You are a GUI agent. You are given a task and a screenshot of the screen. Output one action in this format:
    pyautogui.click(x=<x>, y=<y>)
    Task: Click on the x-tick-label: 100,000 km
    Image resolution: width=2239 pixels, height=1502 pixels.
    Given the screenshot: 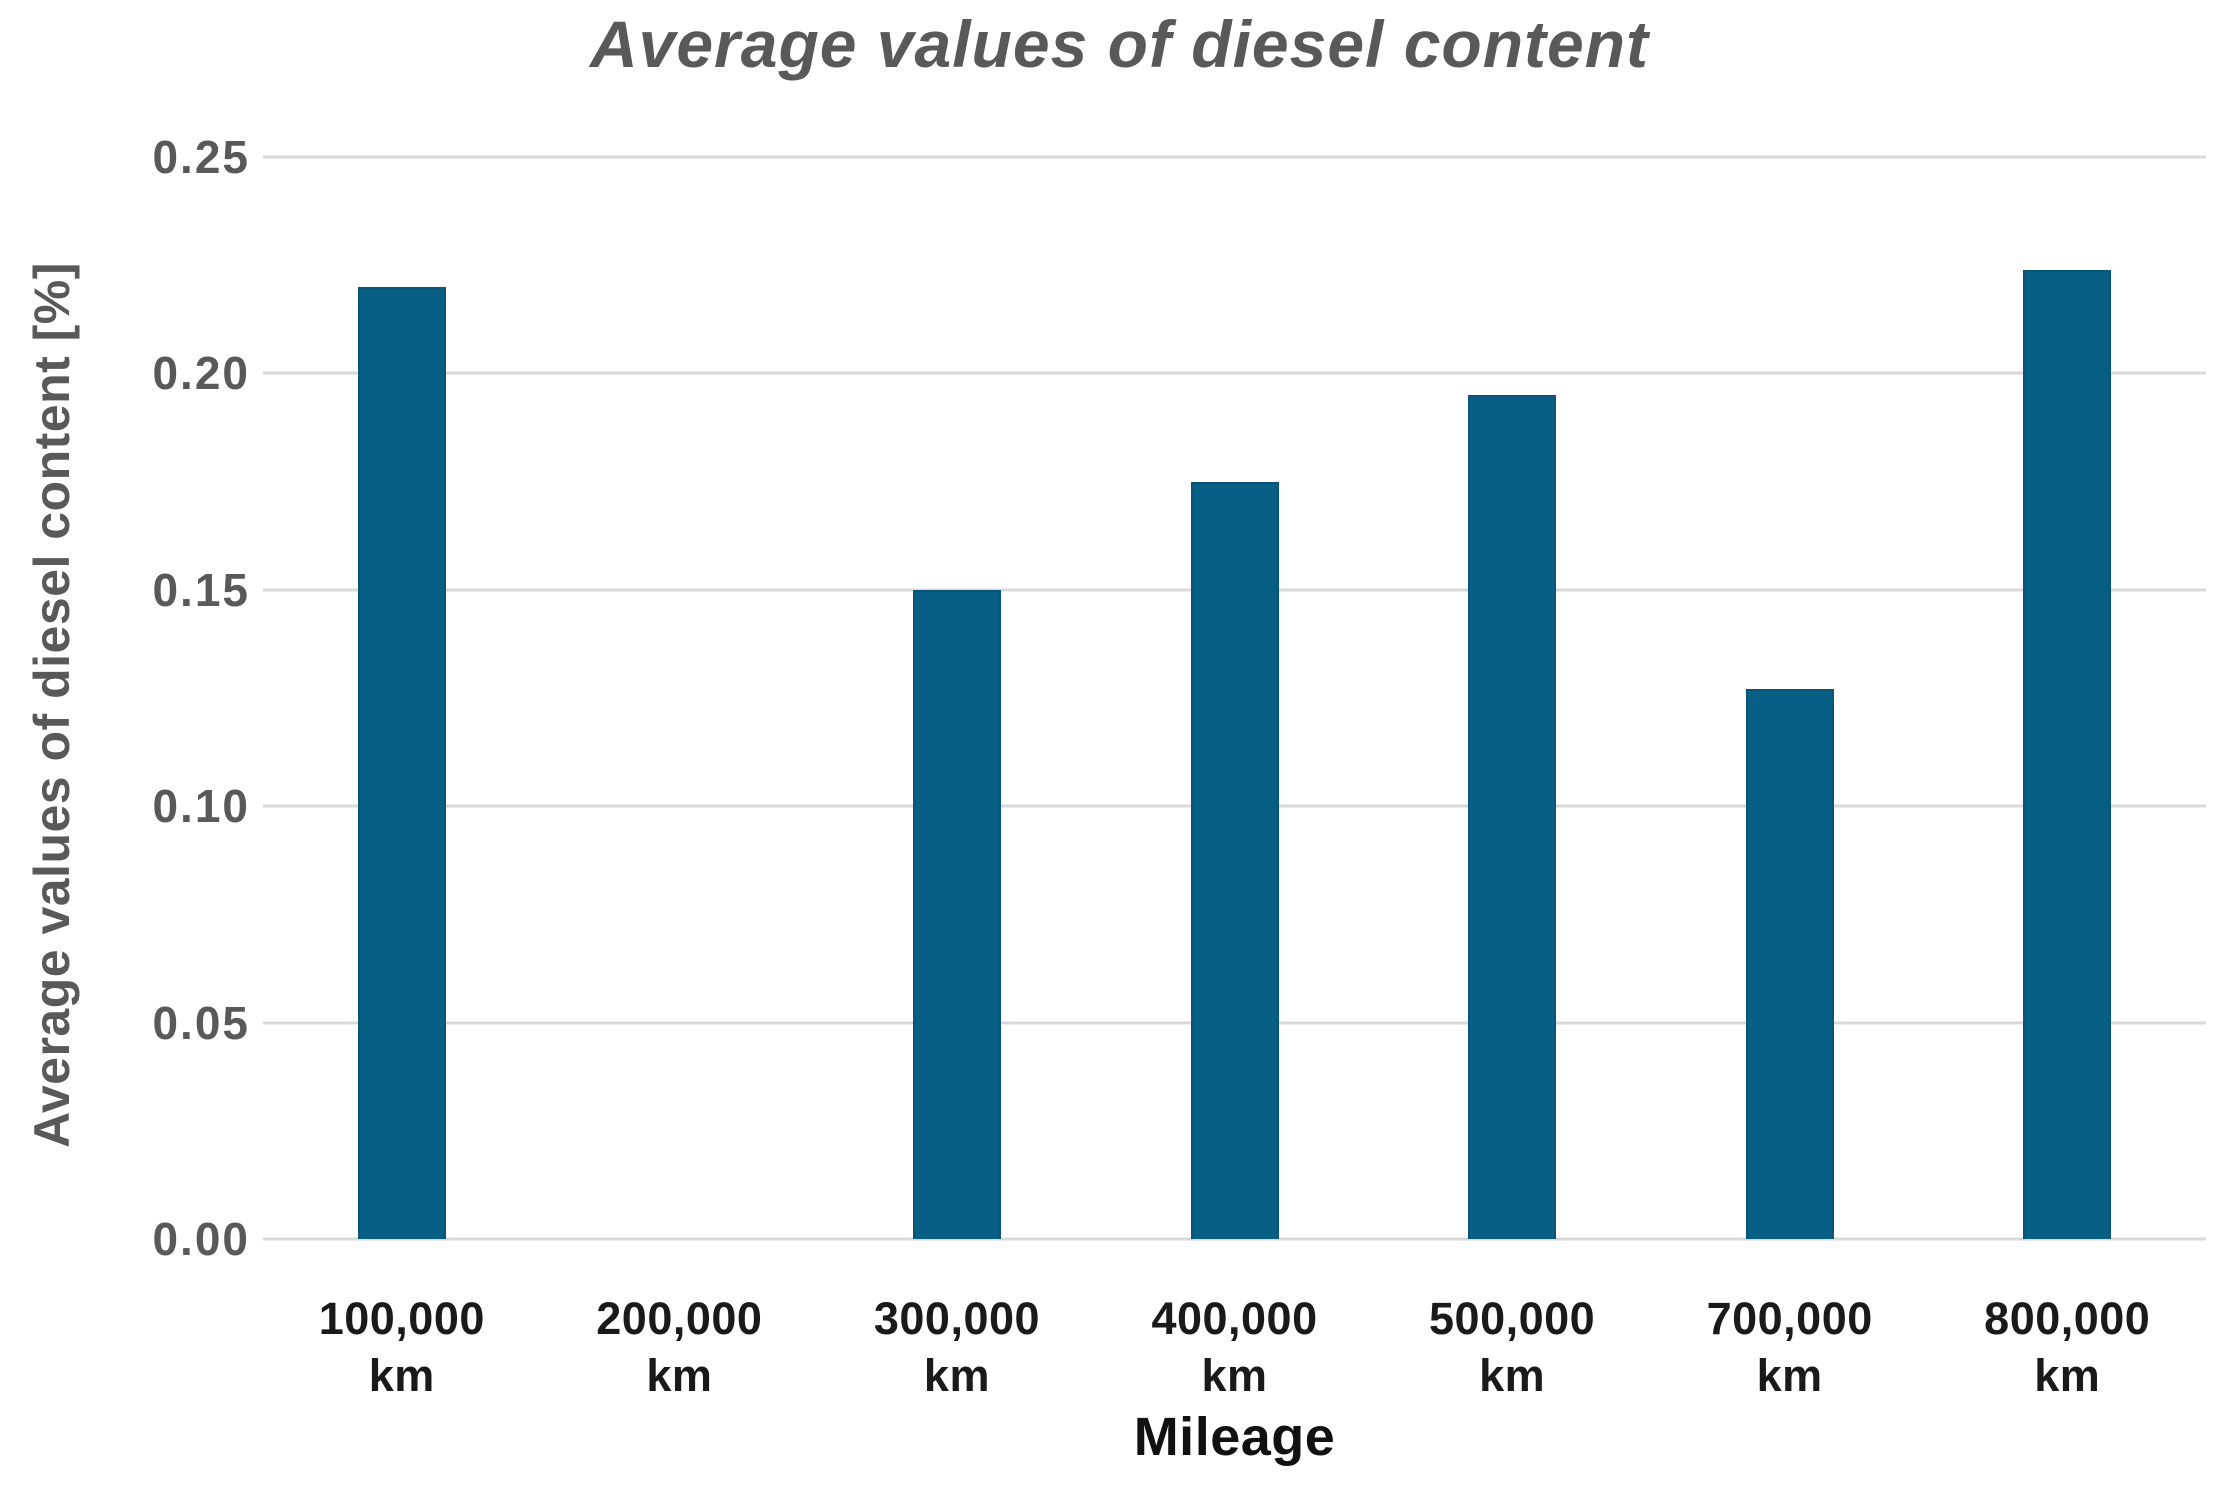 What is the action you would take?
    pyautogui.click(x=402, y=1347)
    